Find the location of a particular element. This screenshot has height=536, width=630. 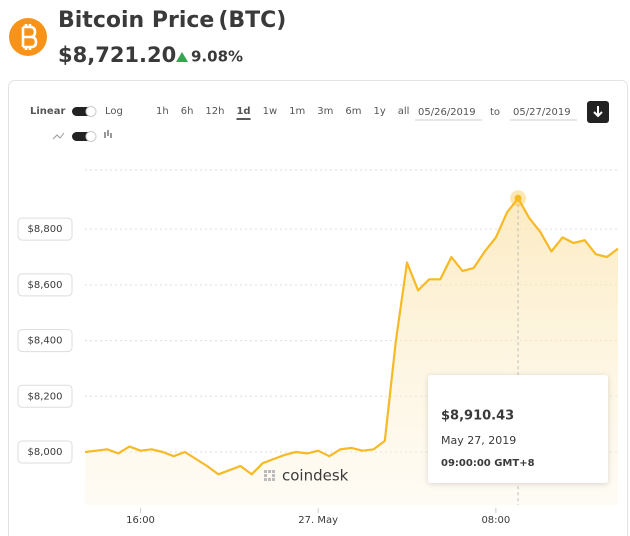

range-button: 3m is located at coordinates (325, 111).